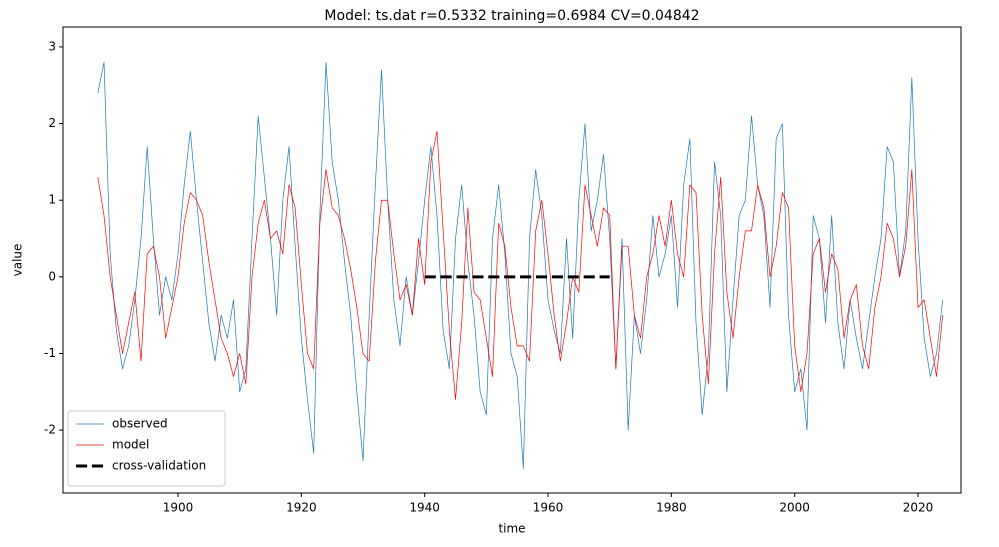  I want to click on y-tick-label: 2, so click(52, 123).